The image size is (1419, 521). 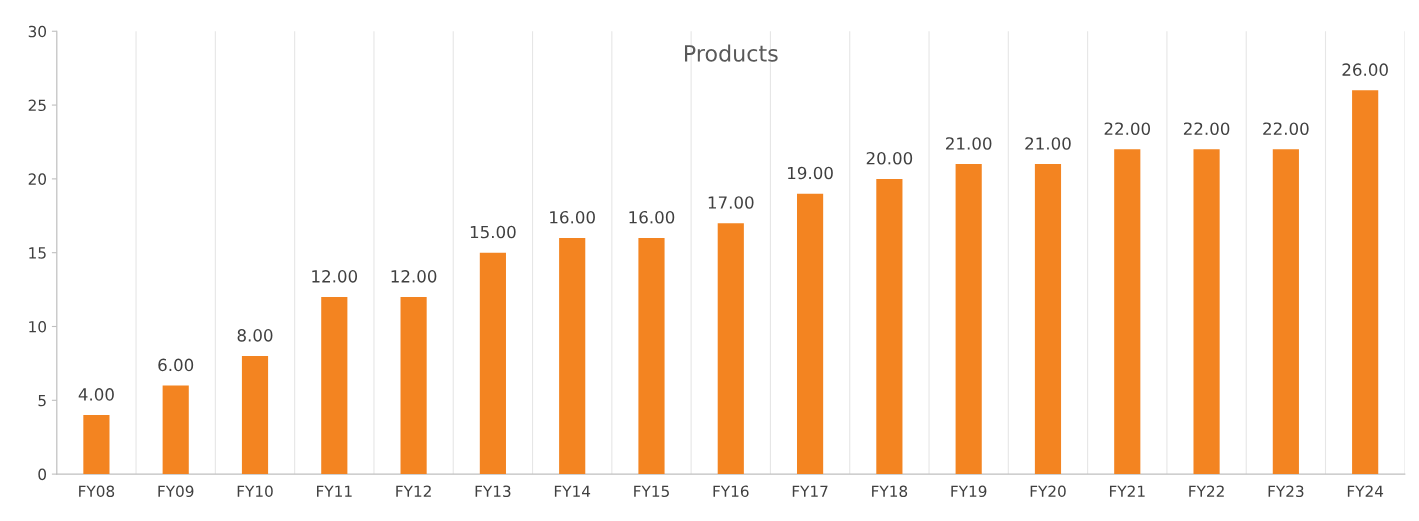 What do you see at coordinates (1365, 69) in the screenshot?
I see `data-label: 26.00` at bounding box center [1365, 69].